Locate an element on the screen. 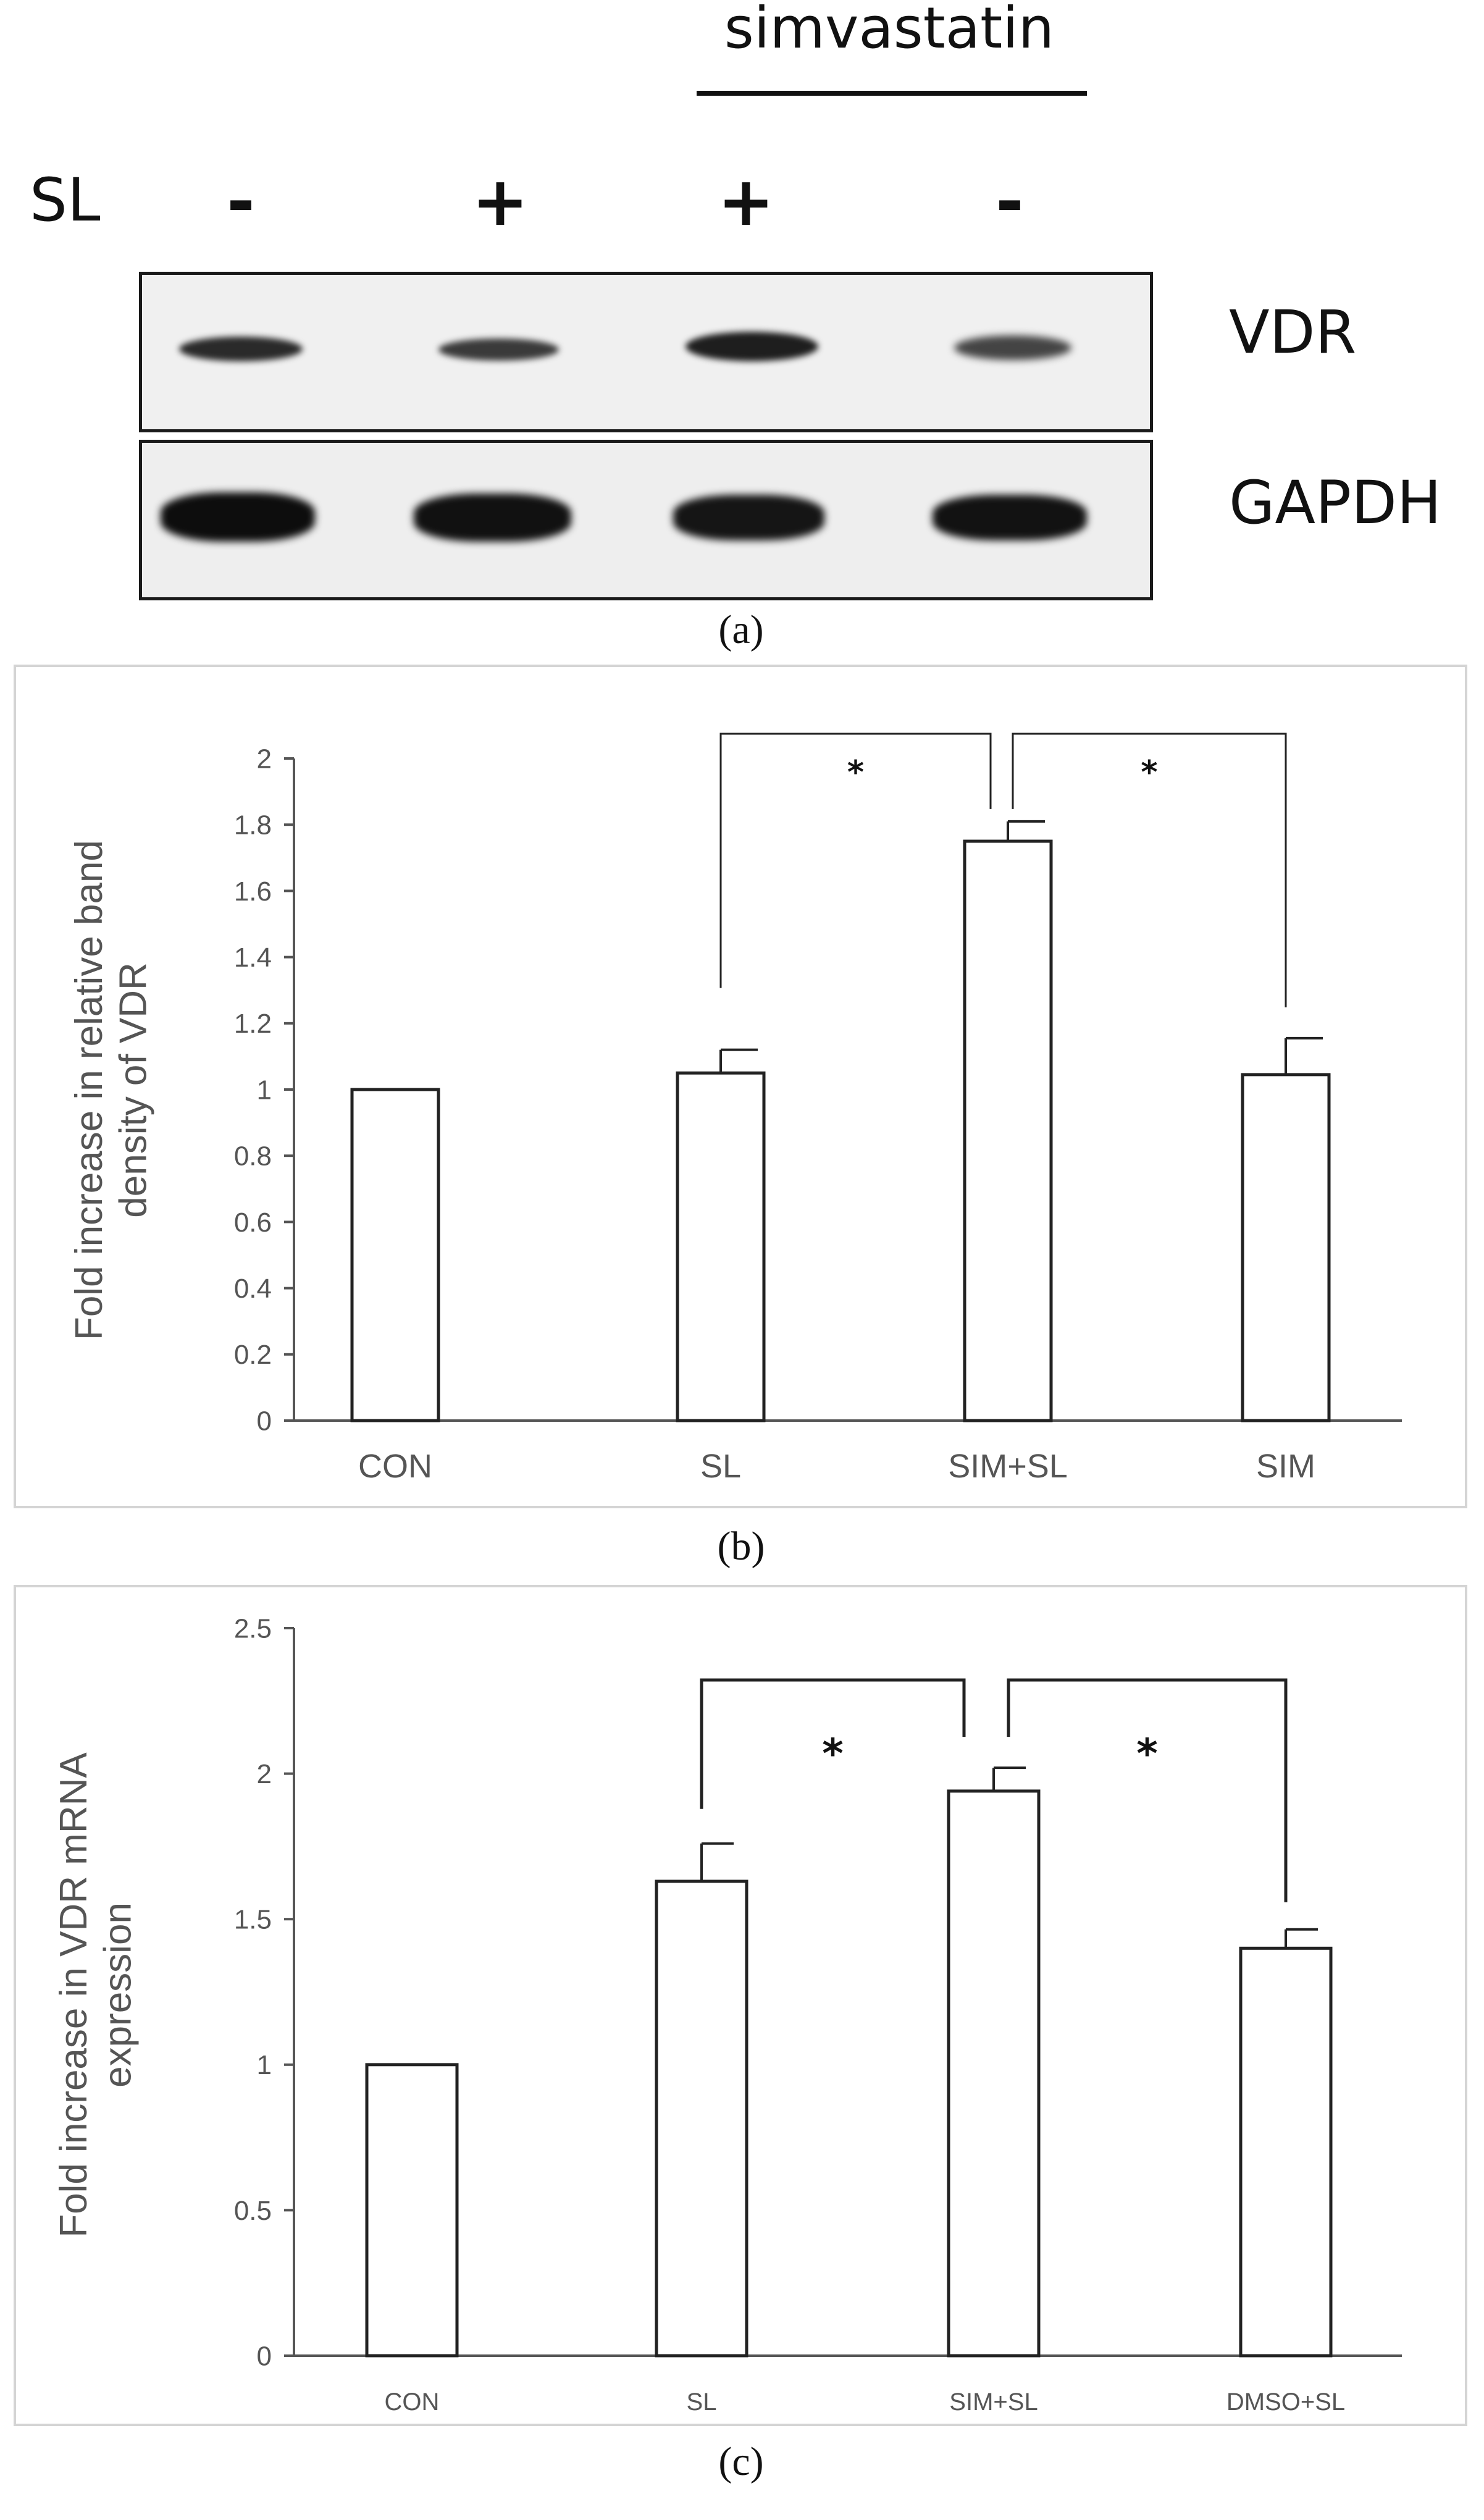 The image size is (1484, 2520). lane-sign-3: + is located at coordinates (746, 201).